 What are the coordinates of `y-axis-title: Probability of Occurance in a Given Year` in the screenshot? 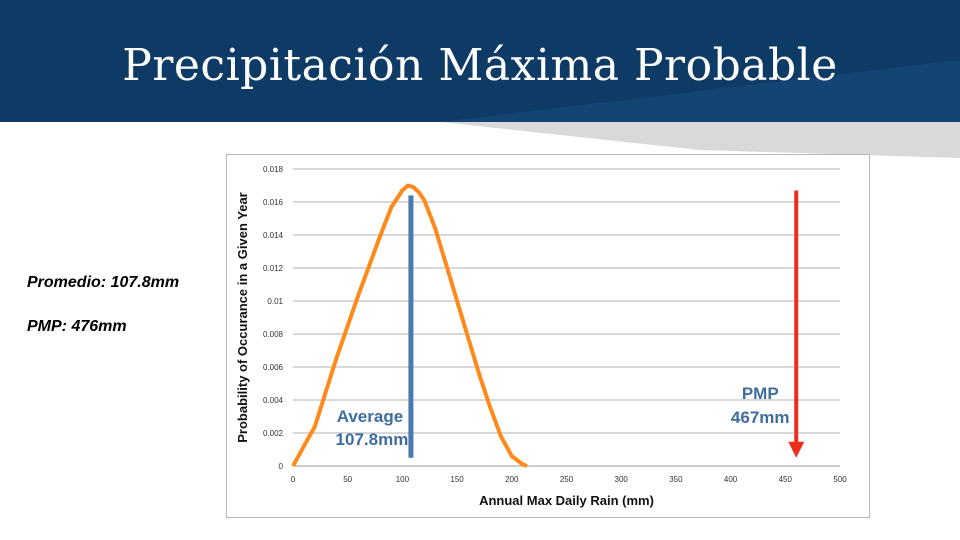 It's located at (242, 317).